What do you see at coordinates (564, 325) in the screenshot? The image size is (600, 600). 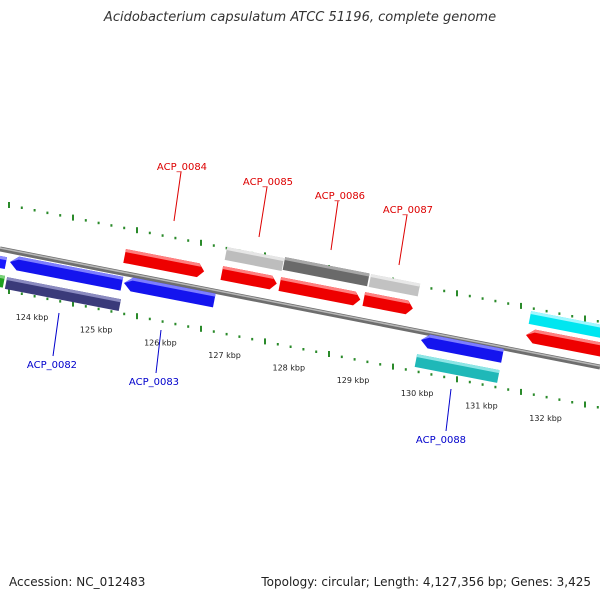 I see `gene-arrow-partial-right-cyan` at bounding box center [564, 325].